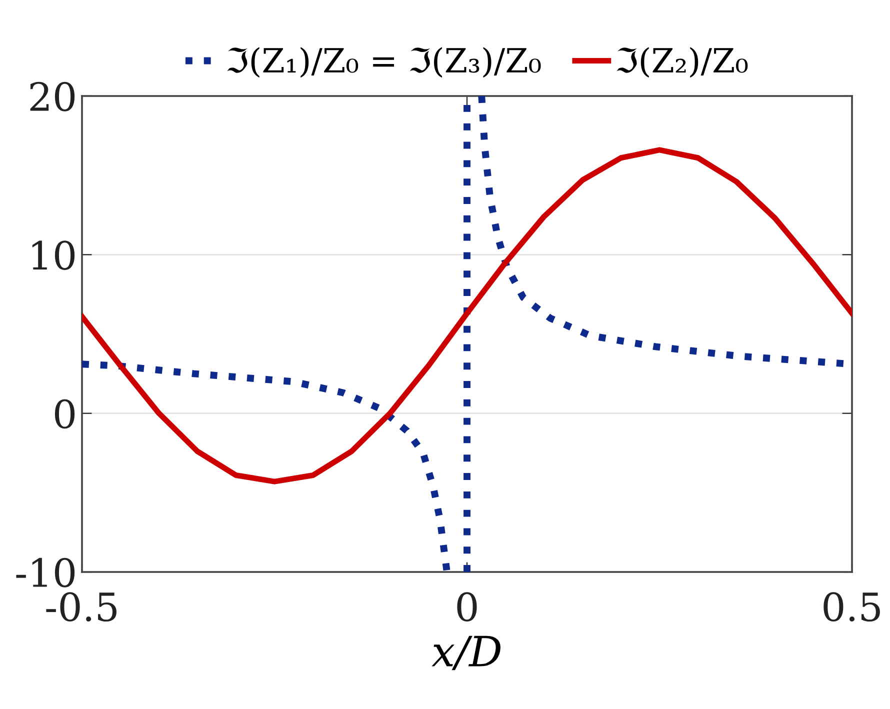 This screenshot has height=709, width=890. Describe the element at coordinates (682, 62) in the screenshot. I see `legend-label: ℑ(Z₂)/Z₀` at that location.